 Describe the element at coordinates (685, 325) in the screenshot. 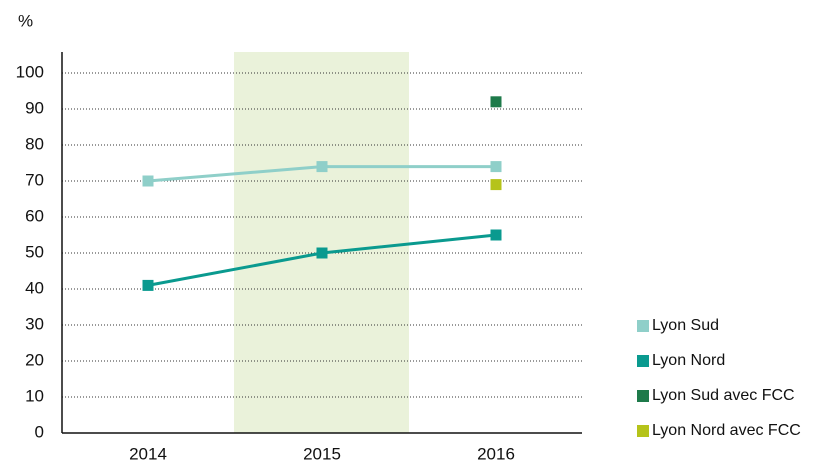

I see `legend-label: Lyon Sud` at that location.